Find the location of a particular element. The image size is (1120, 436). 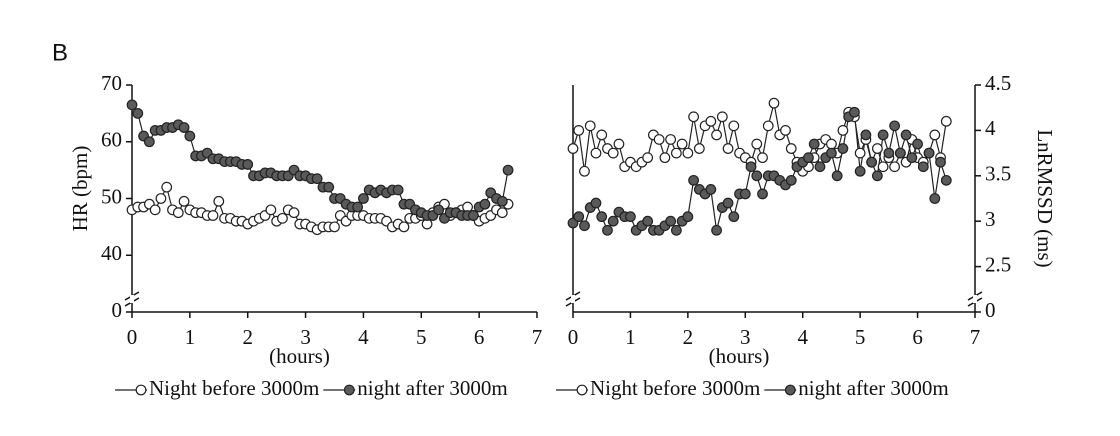

x-tick-label: 0 is located at coordinates (132, 337).